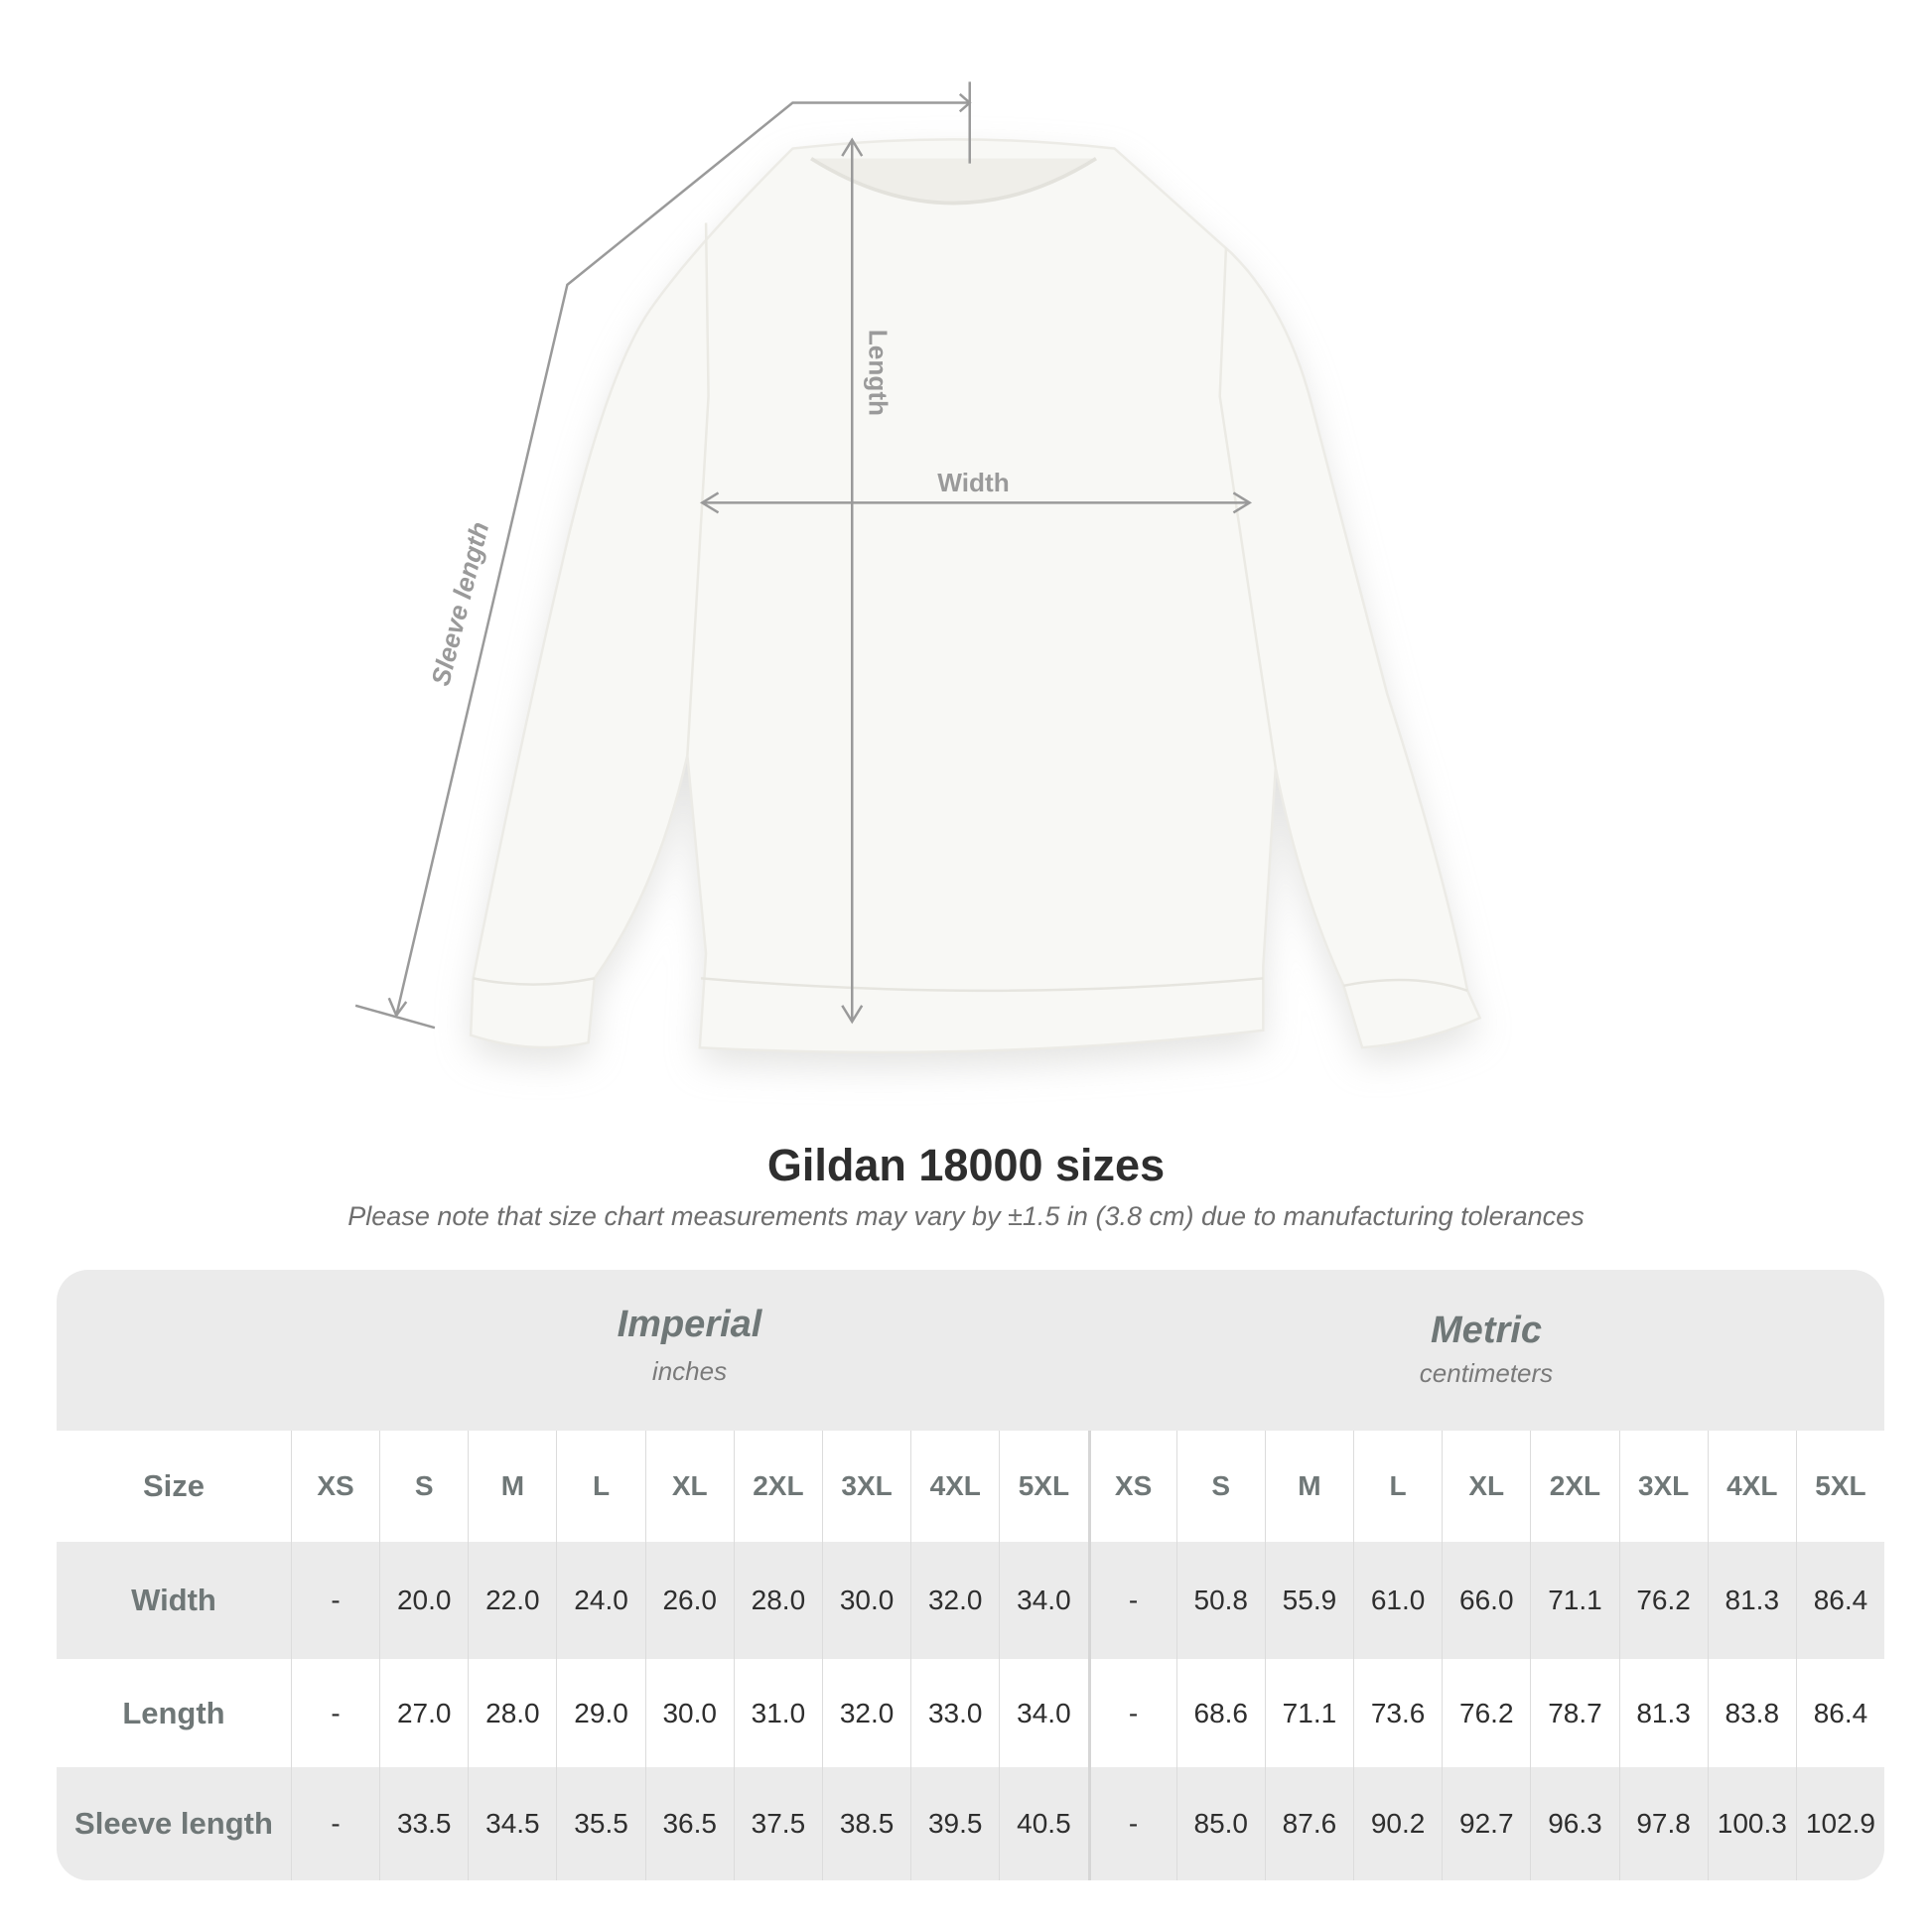  Describe the element at coordinates (689, 1600) in the screenshot. I see `table-cell: 26.0` at that location.